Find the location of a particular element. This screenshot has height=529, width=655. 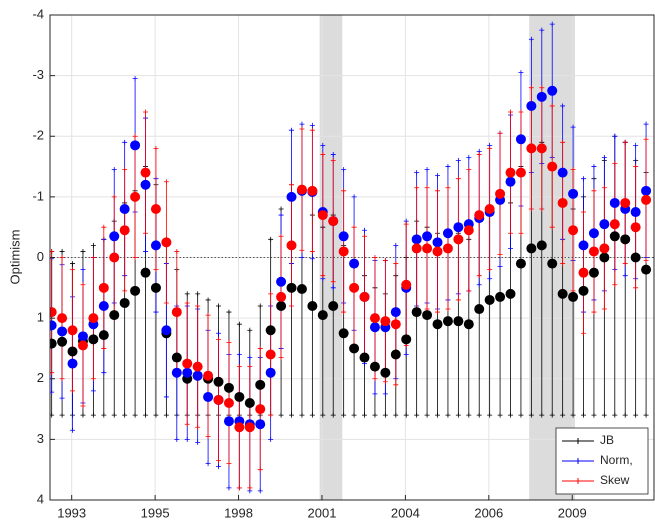

y-tick-label: -4 is located at coordinates (38, 13).